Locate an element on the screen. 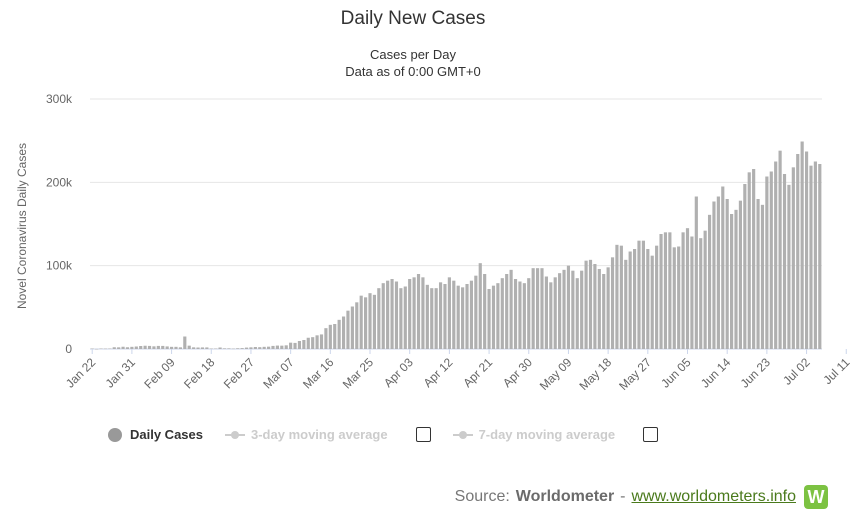 The height and width of the screenshot is (524, 850). legend-item-daily-cases: Daily Cases is located at coordinates (155, 434).